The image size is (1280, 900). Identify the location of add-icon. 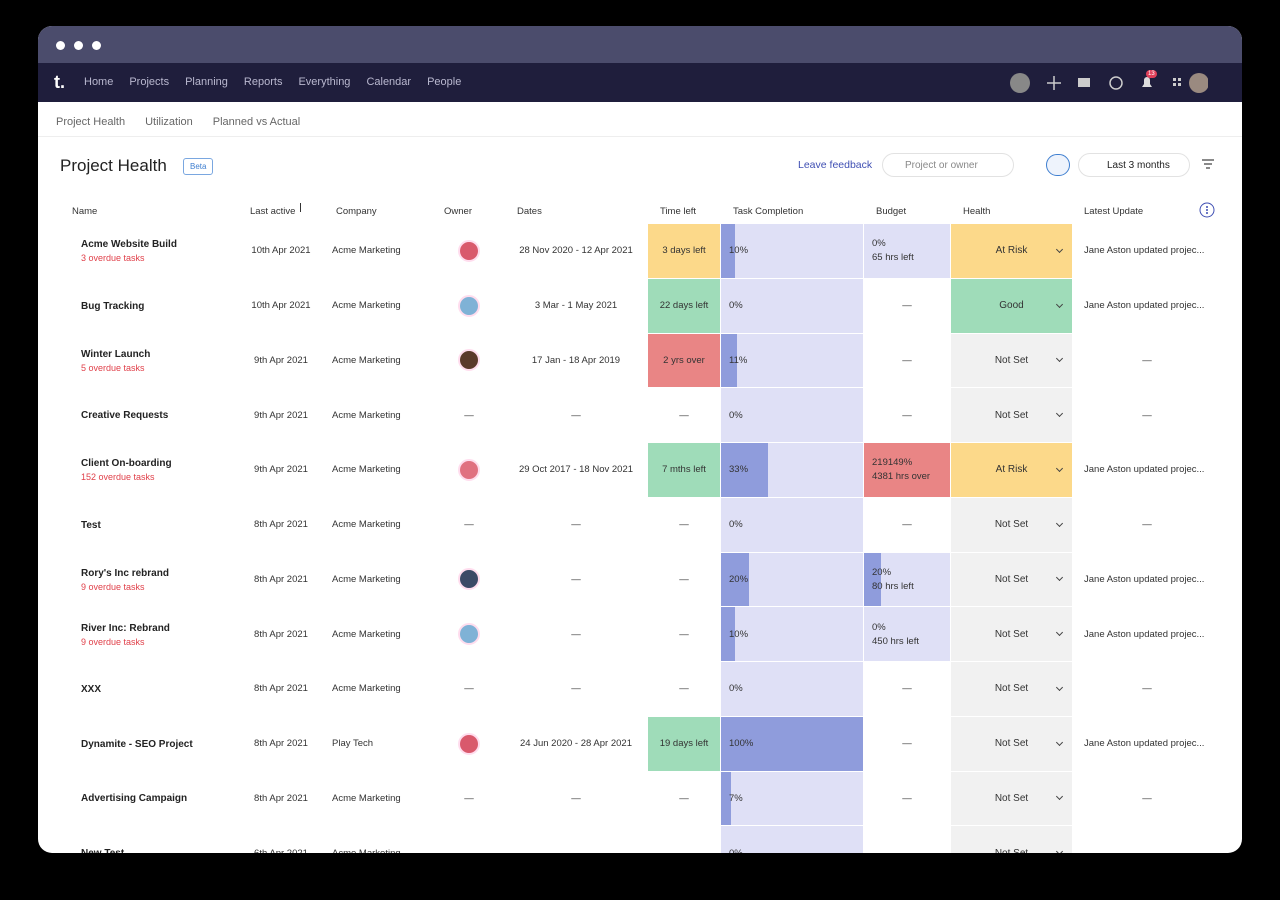
(1054, 83).